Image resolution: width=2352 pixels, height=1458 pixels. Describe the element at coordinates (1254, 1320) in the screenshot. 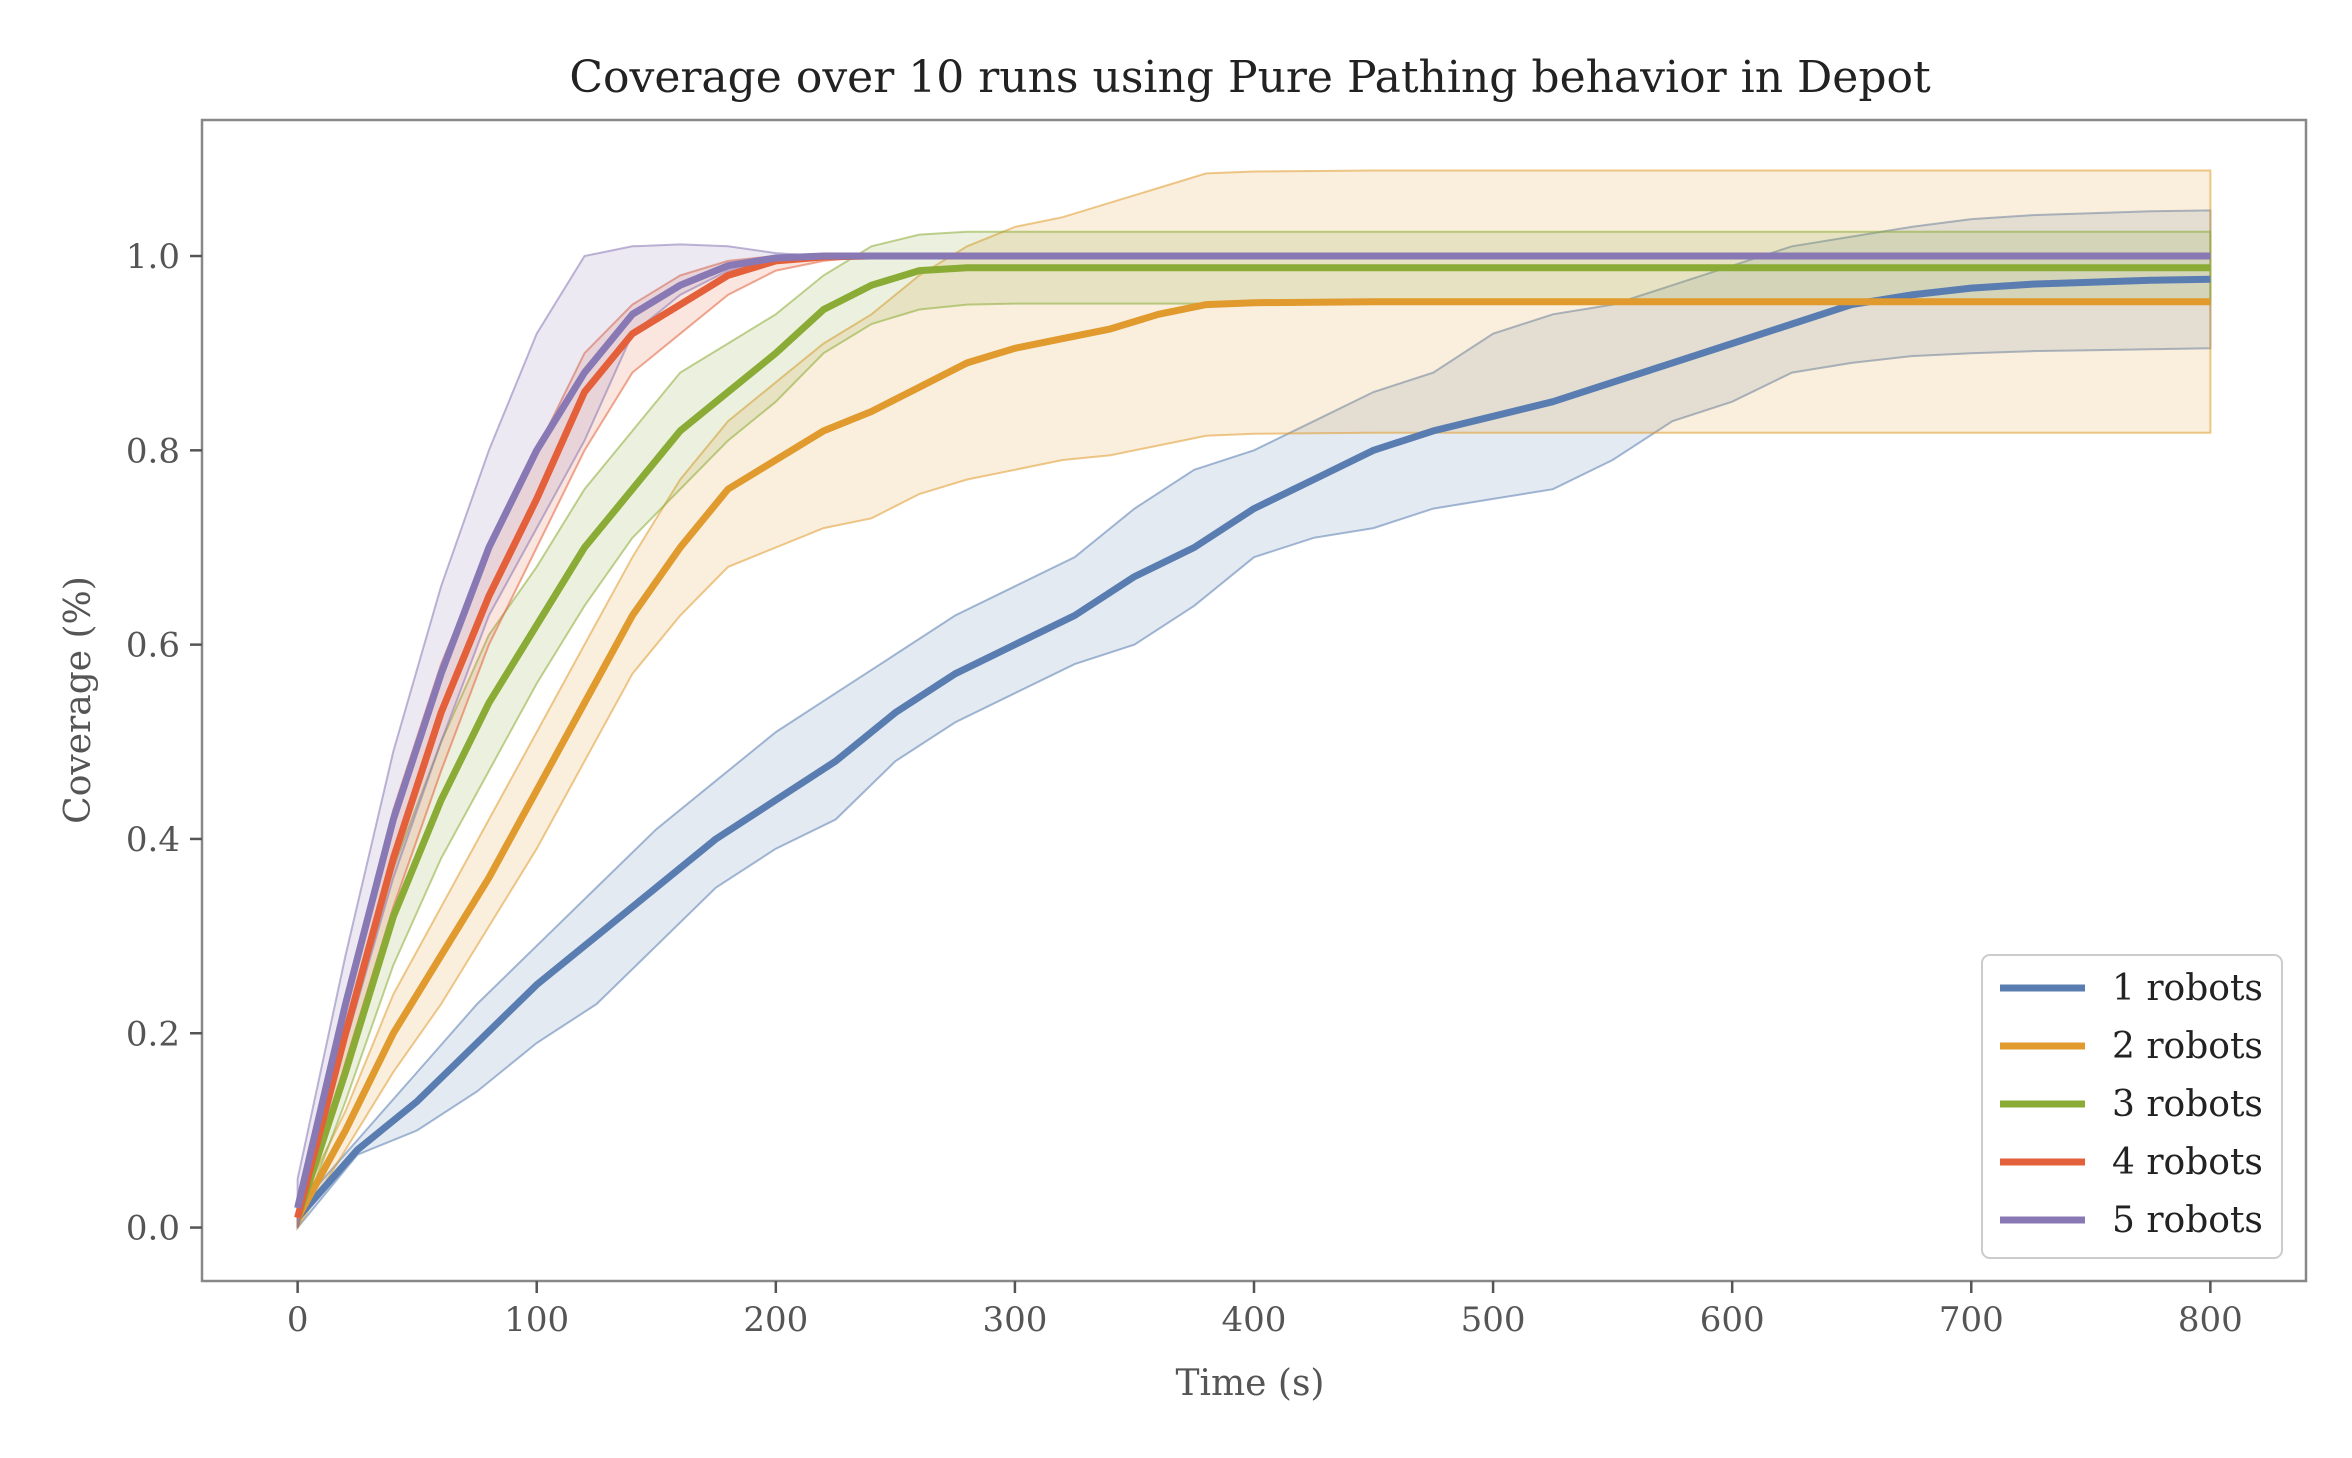

I see `x-tick-label: 400` at that location.